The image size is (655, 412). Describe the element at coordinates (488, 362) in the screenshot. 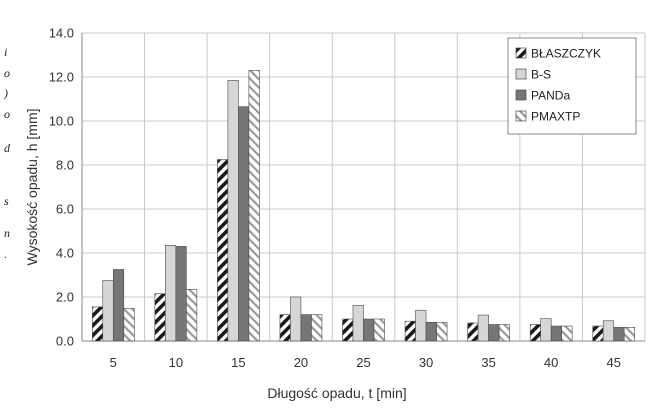

I see `x-tick-label: 35` at that location.